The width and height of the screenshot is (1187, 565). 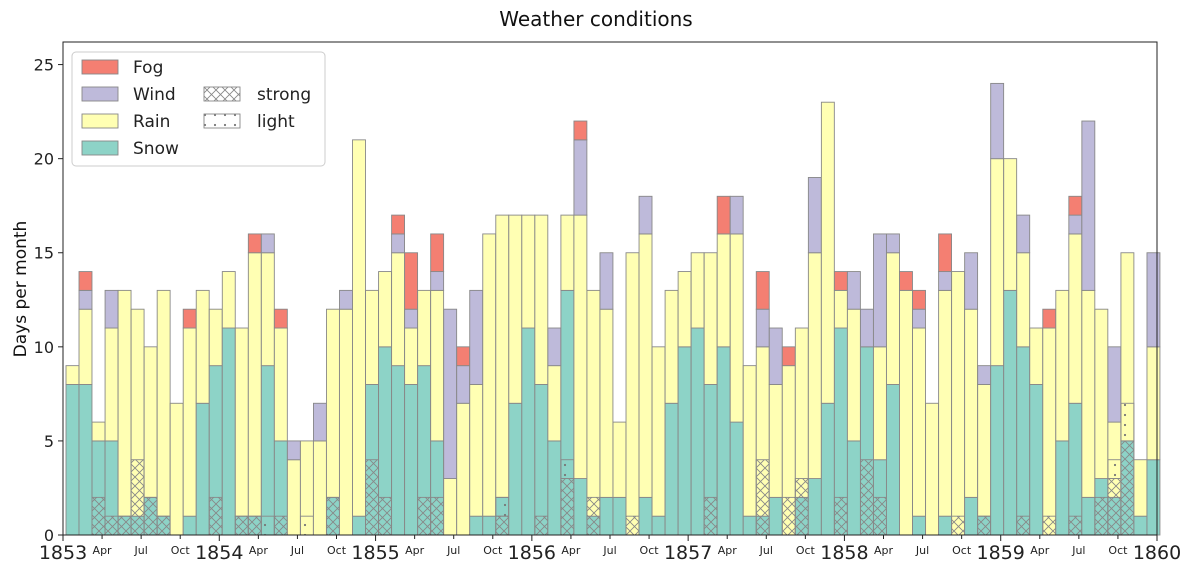 I want to click on legend-swatch-strong, so click(x=222, y=94).